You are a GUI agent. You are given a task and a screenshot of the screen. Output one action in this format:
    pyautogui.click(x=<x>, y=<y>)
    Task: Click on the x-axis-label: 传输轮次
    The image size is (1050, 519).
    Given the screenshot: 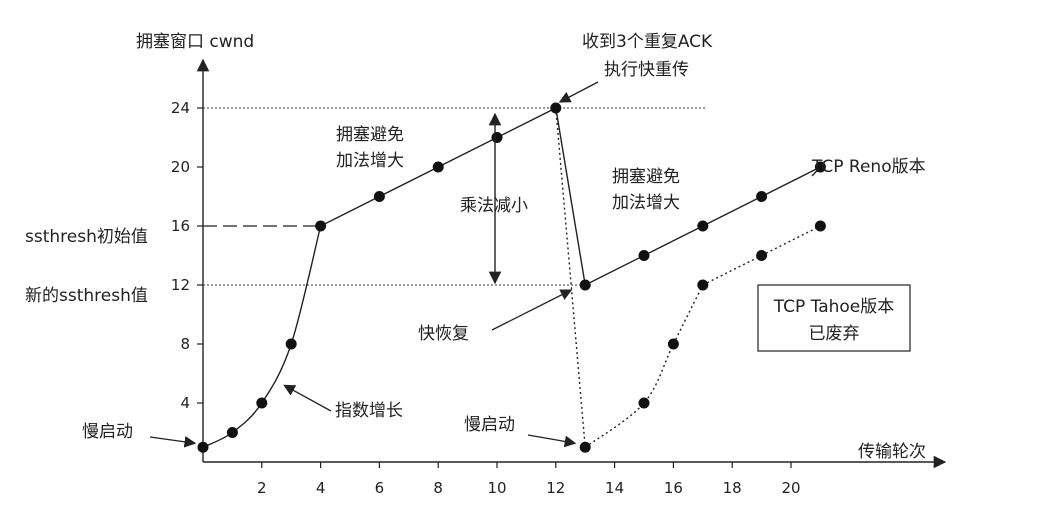 What is the action you would take?
    pyautogui.click(x=892, y=452)
    